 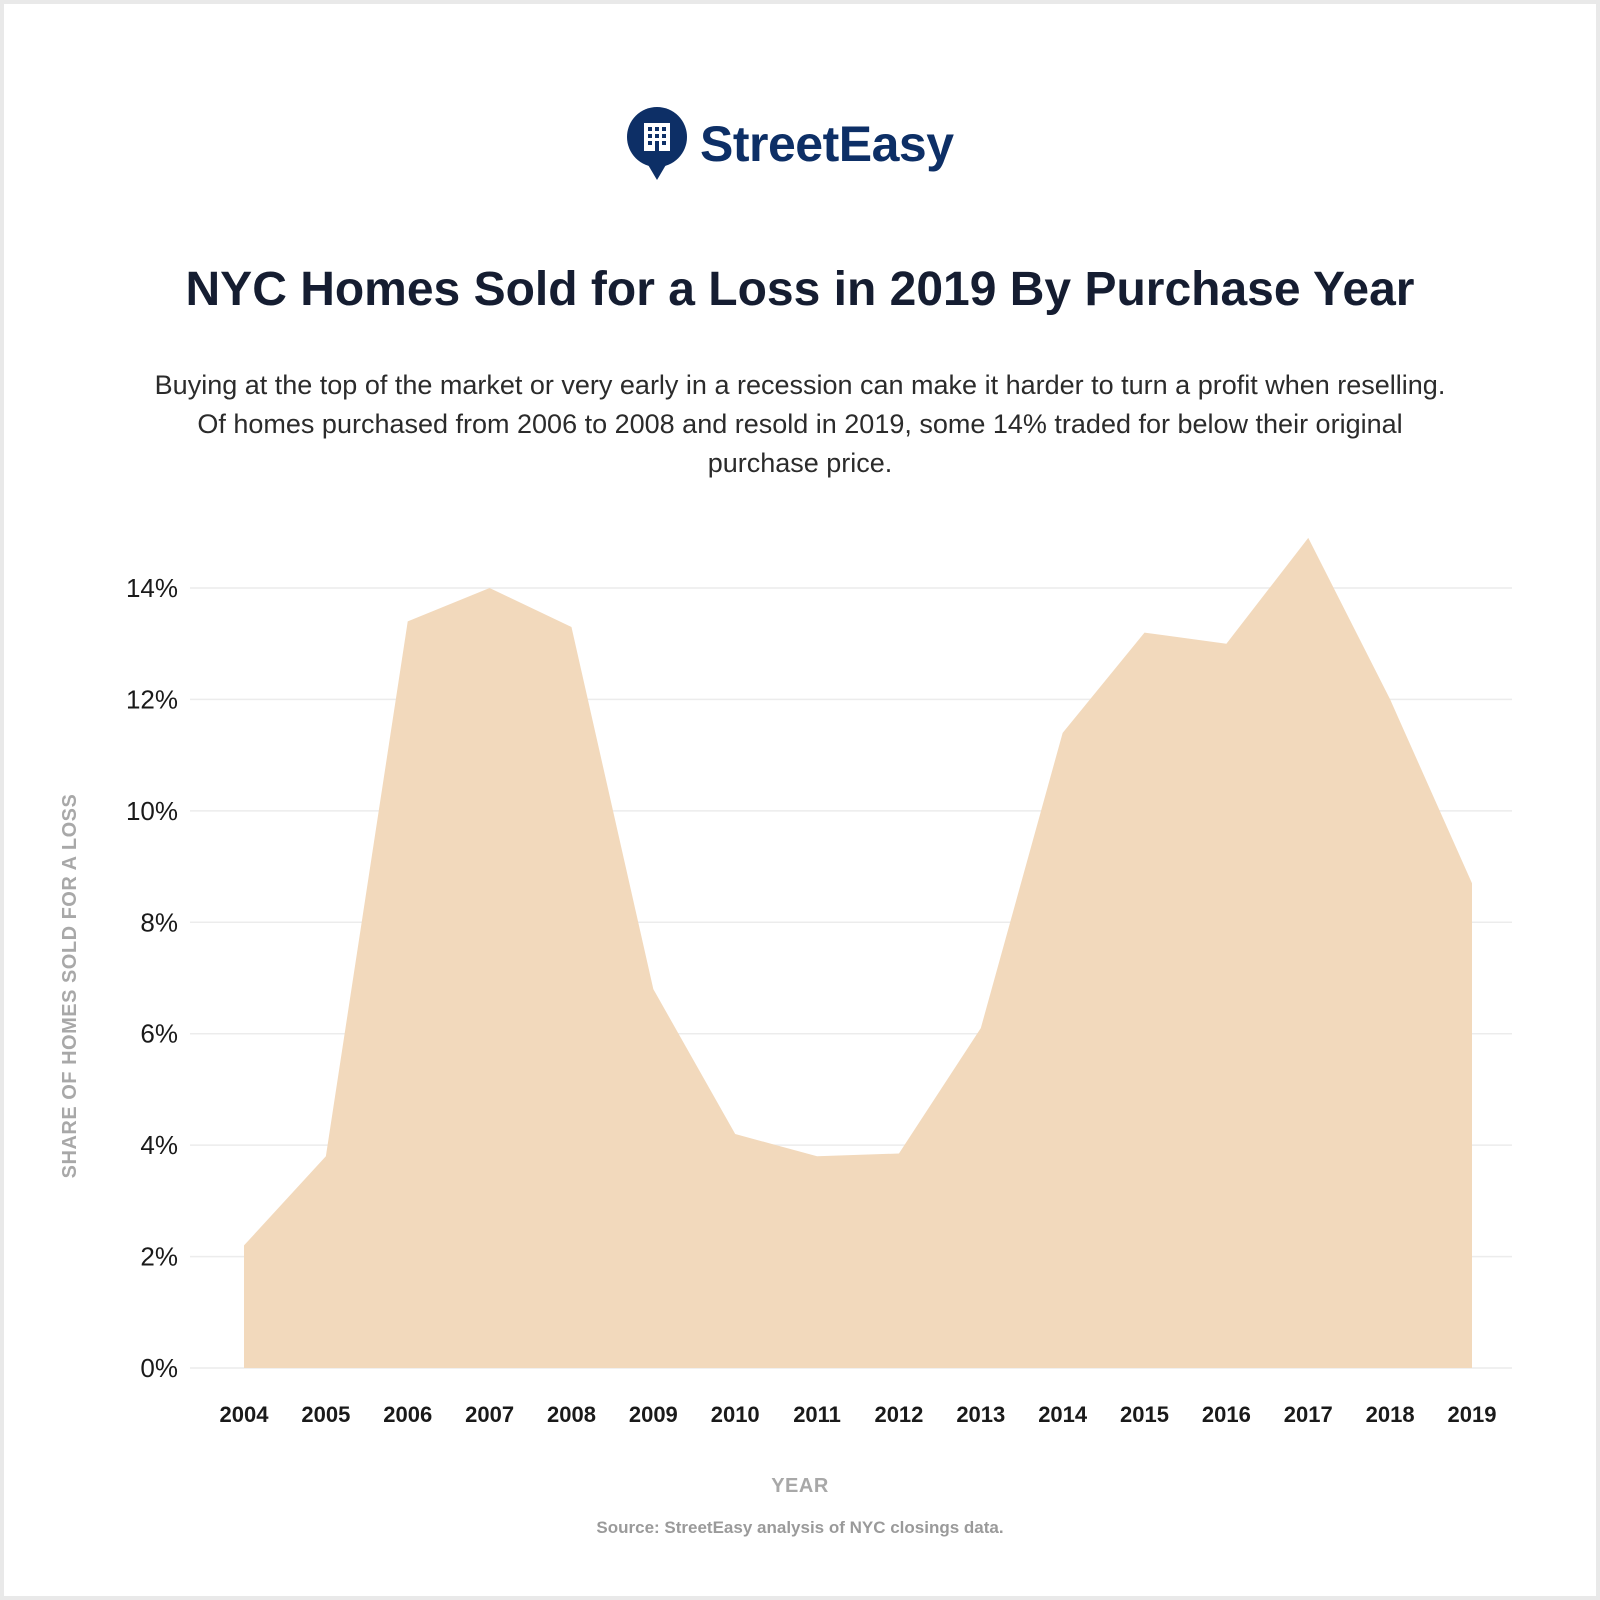 What do you see at coordinates (159, 922) in the screenshot?
I see `y-tick-label: 8%` at bounding box center [159, 922].